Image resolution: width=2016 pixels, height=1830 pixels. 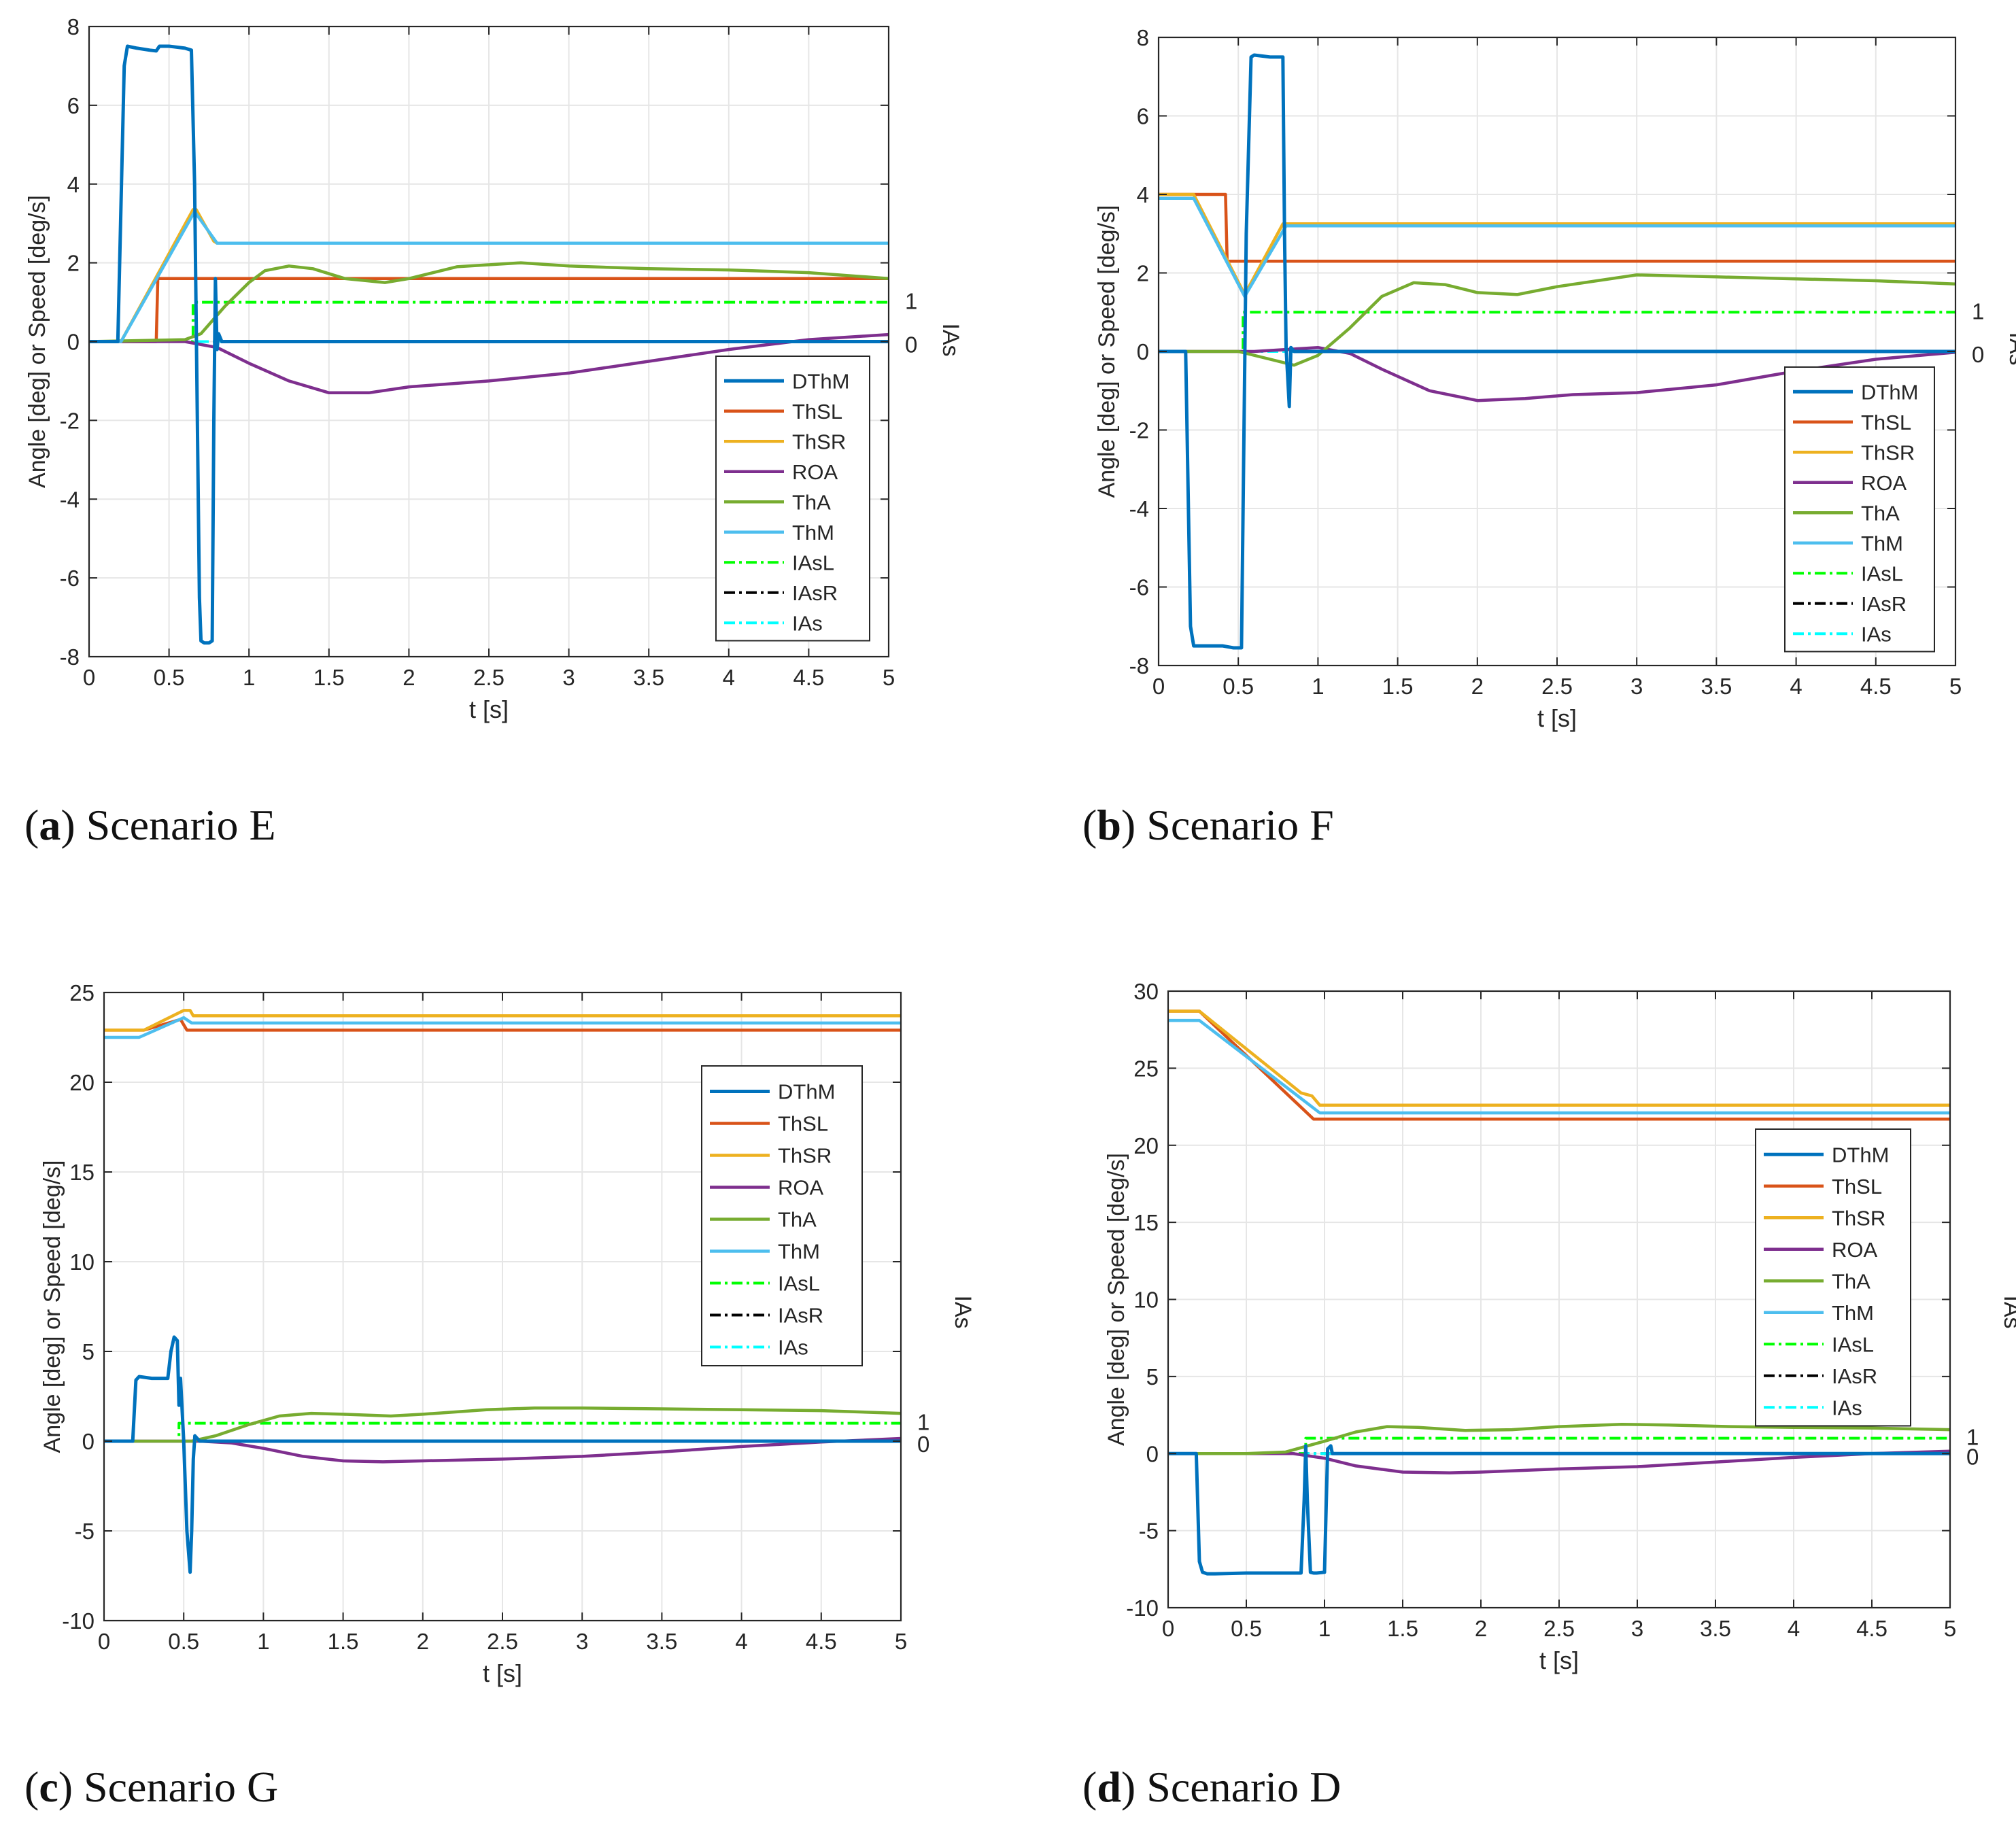 What do you see at coordinates (82, 1262) in the screenshot?
I see `y-tick-label: 10` at bounding box center [82, 1262].